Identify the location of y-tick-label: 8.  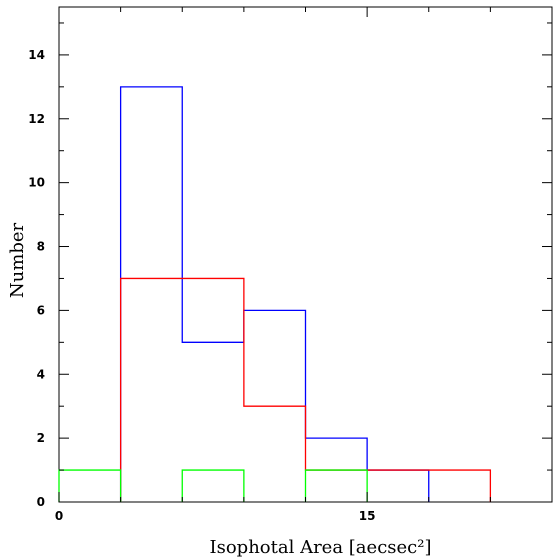
(41, 247).